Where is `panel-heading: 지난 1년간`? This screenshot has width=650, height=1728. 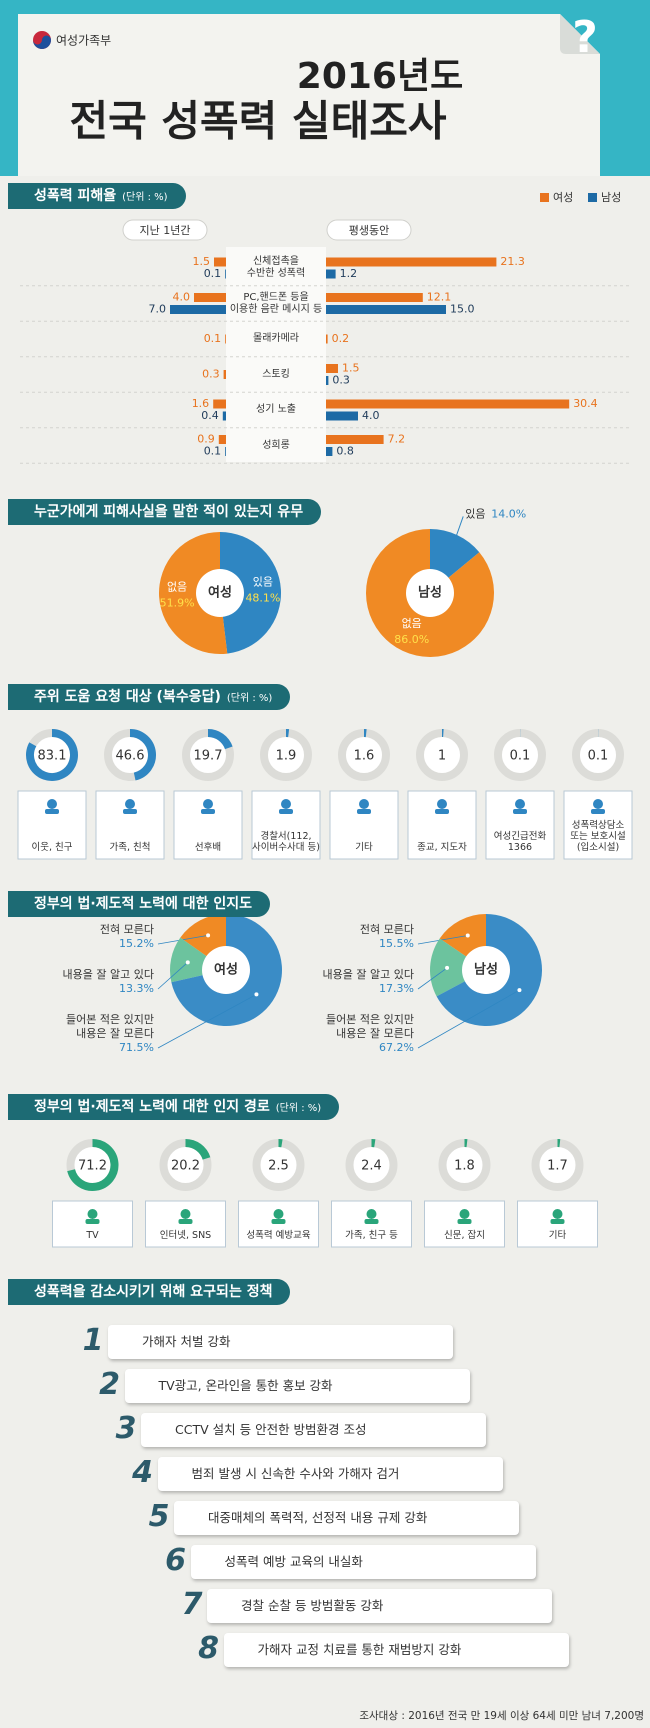 panel-heading: 지난 1년간 is located at coordinates (165, 230).